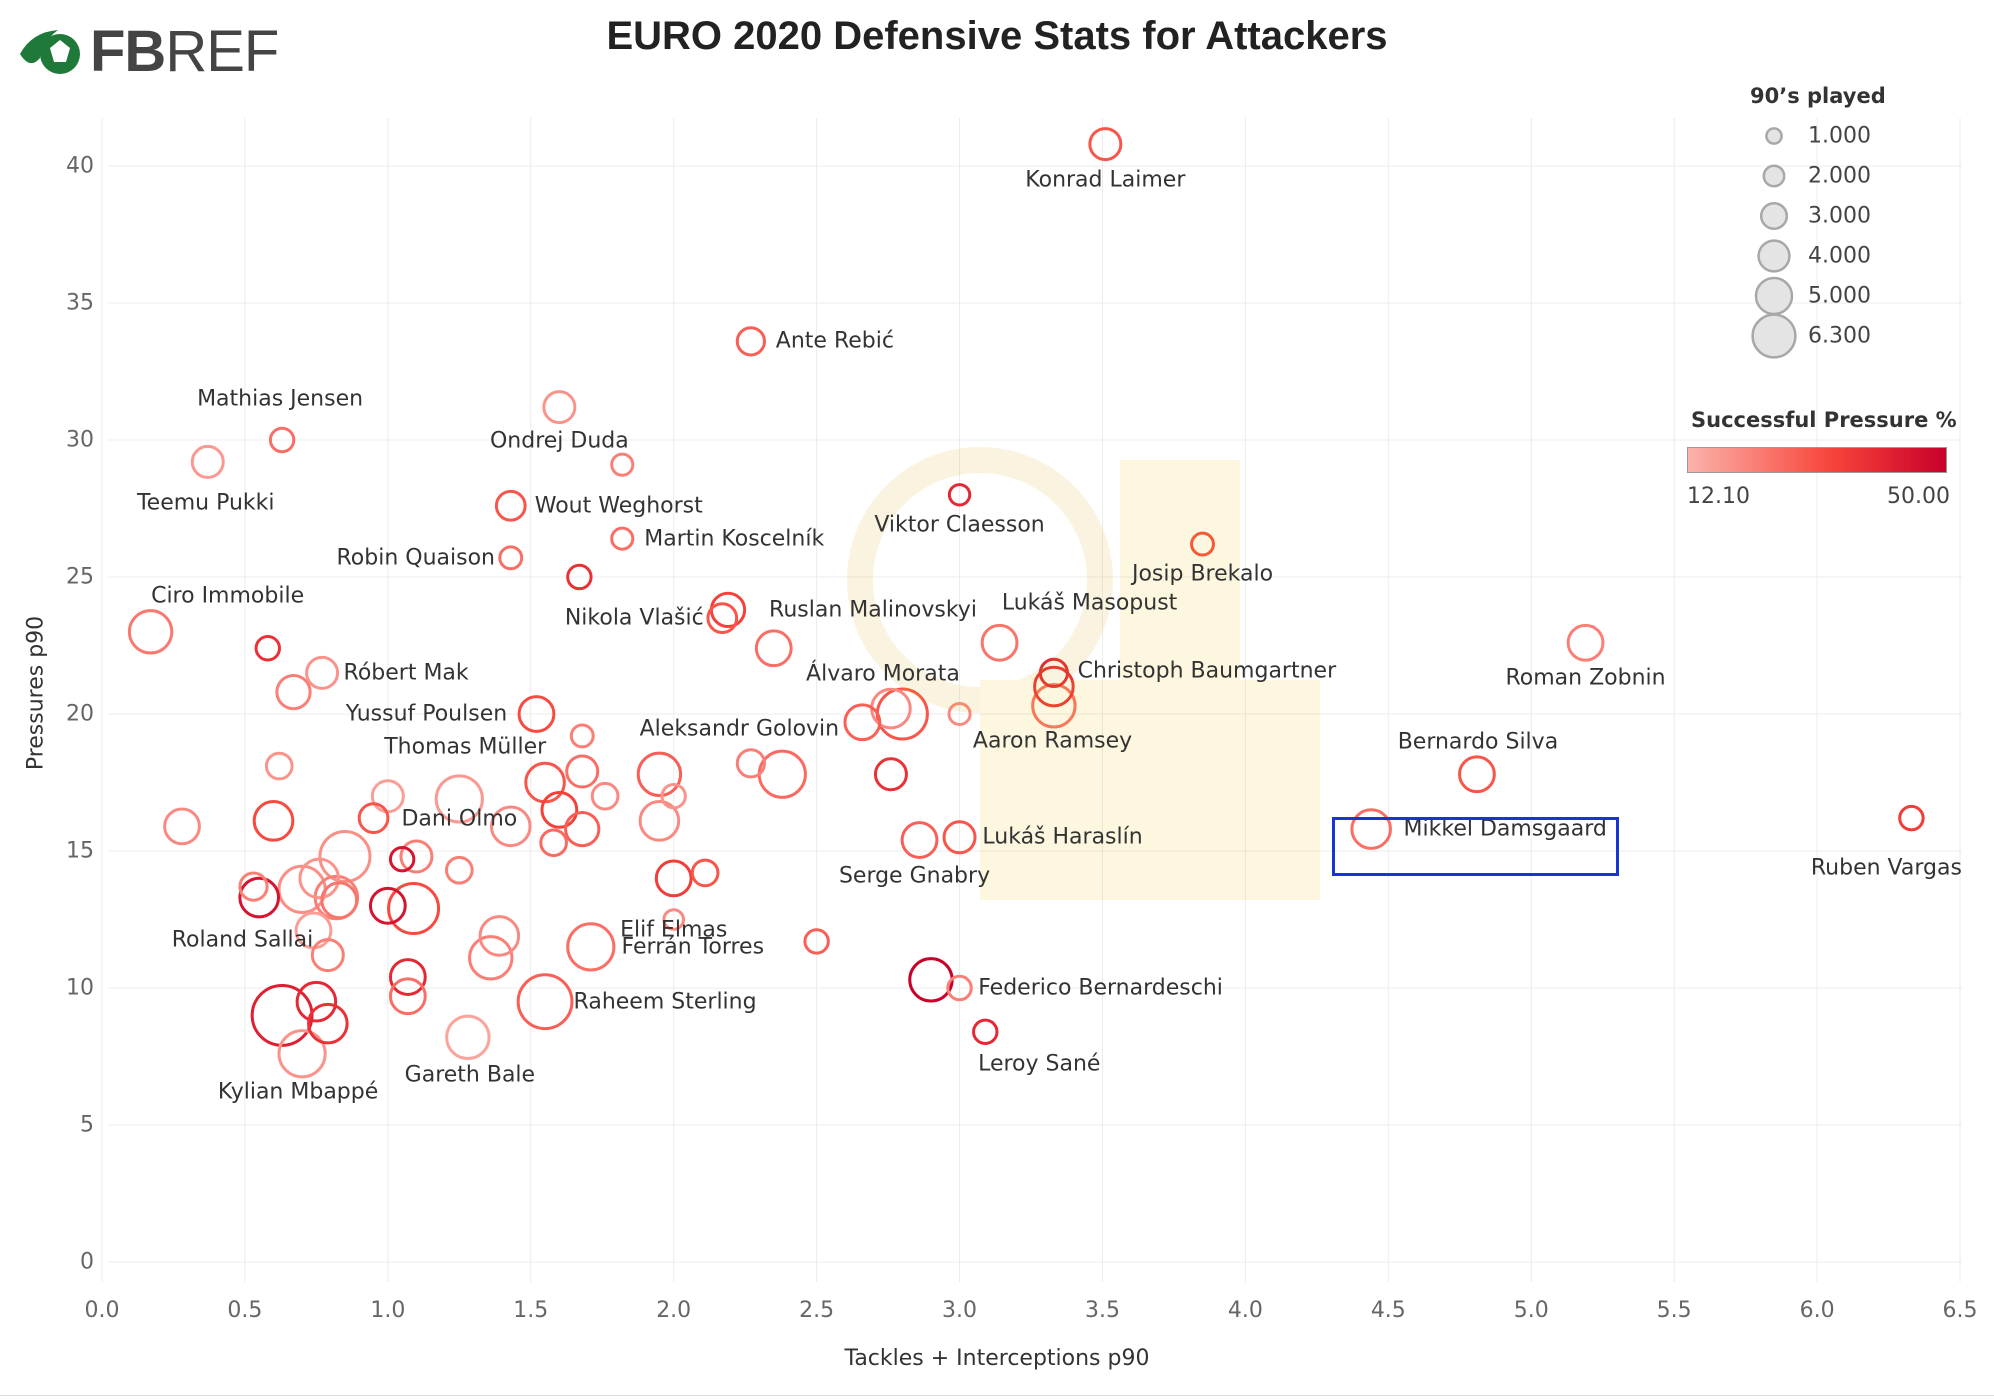  I want to click on color-legend-max: 50.00, so click(1918, 496).